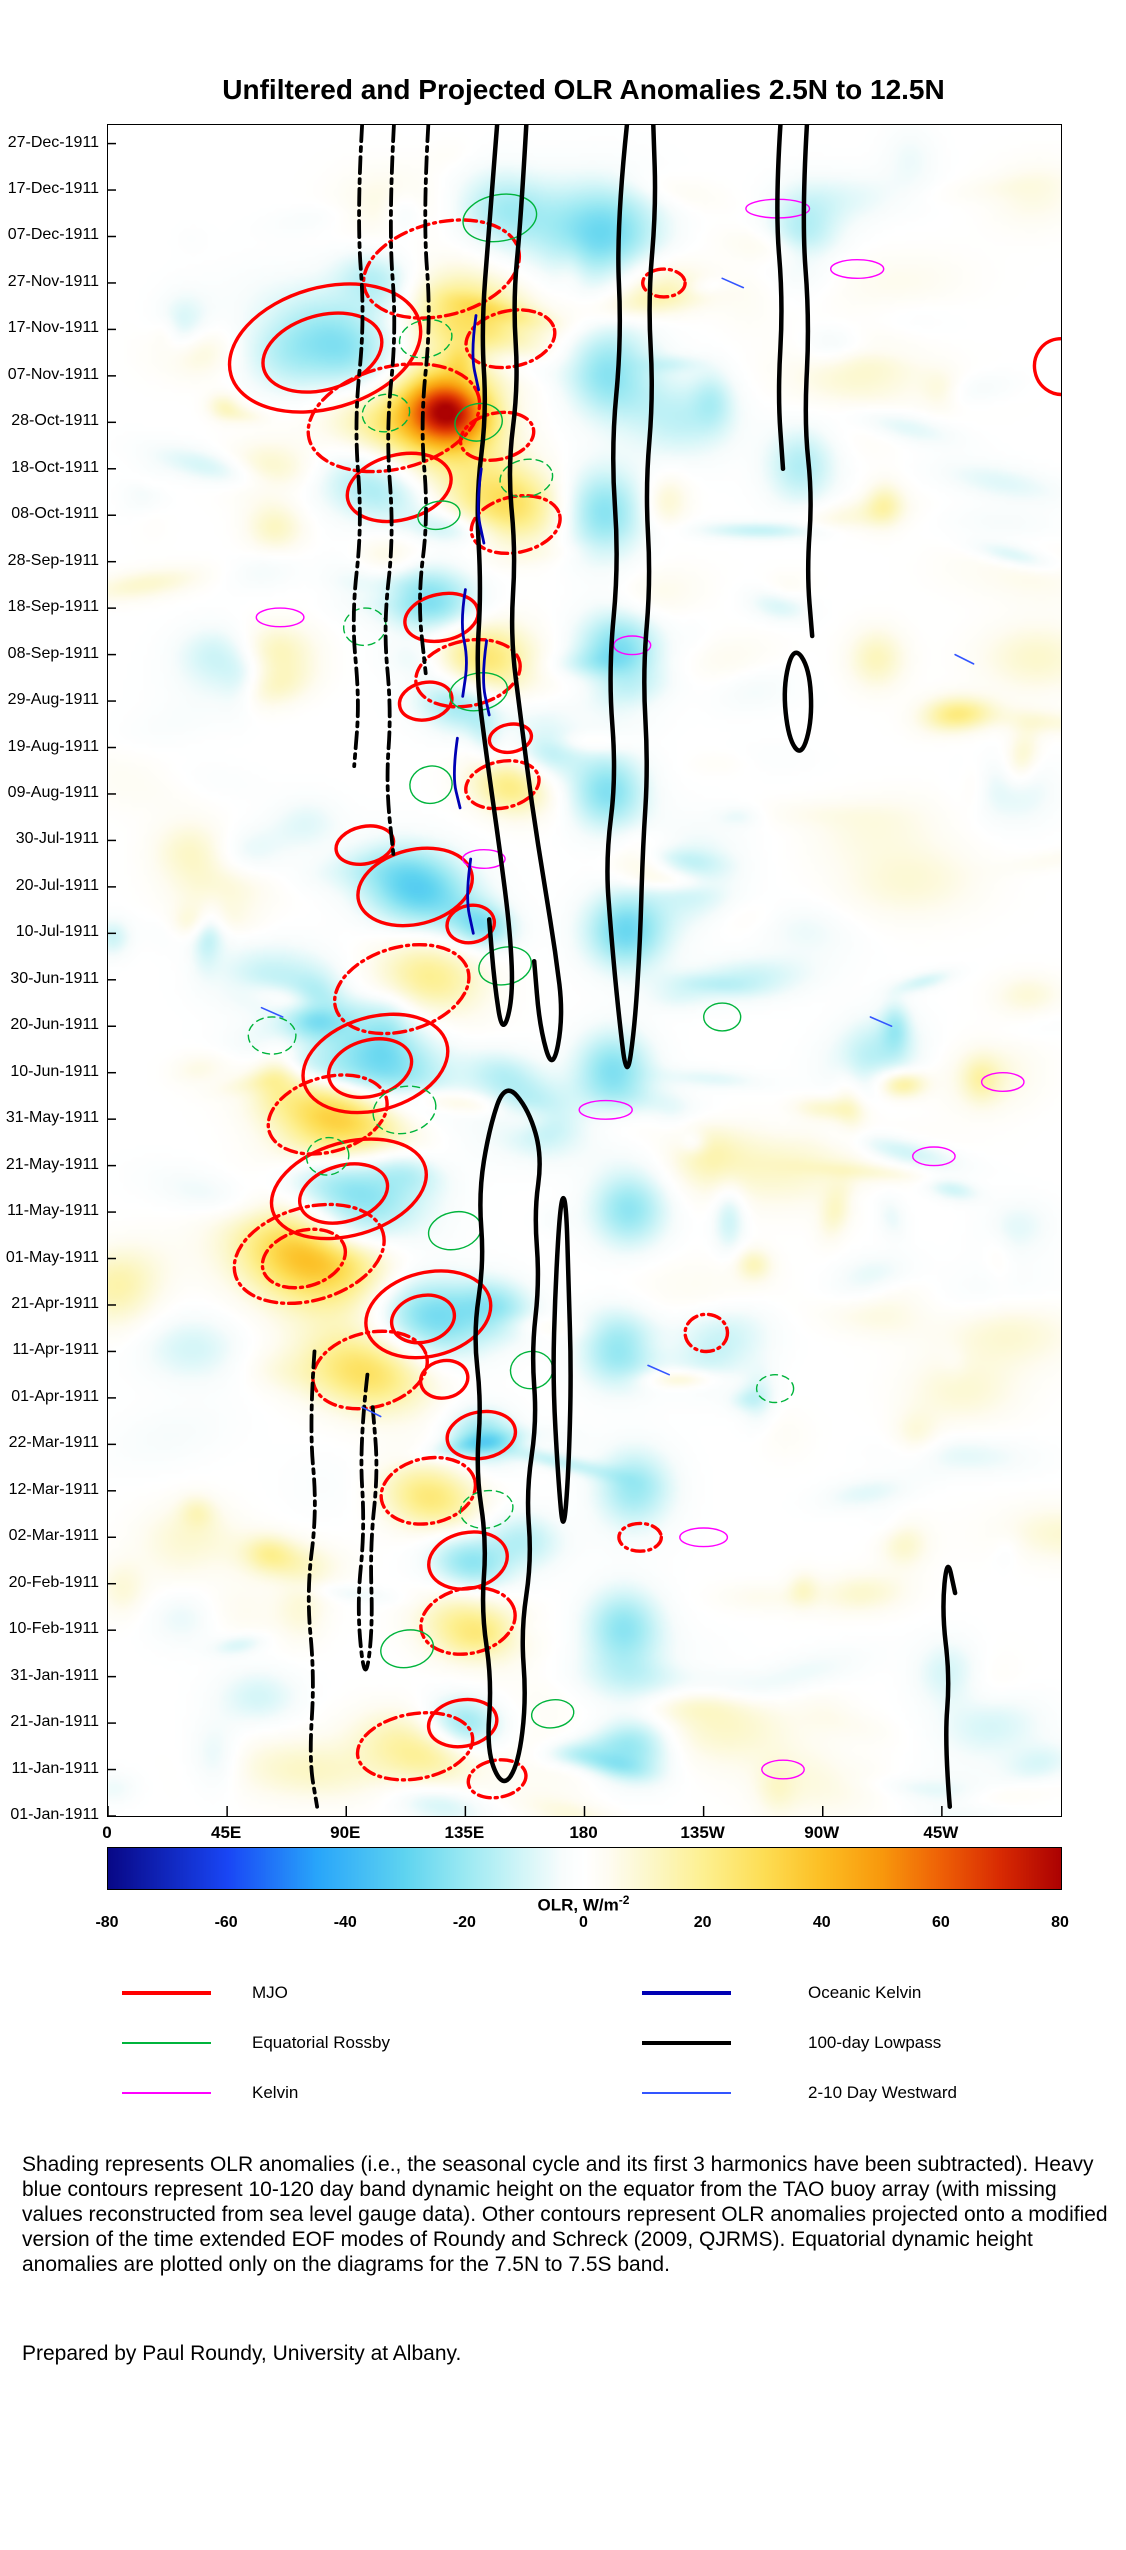 The image size is (1126, 2550). I want to click on y-tick-label: 12-Mar-1911, so click(53, 1489).